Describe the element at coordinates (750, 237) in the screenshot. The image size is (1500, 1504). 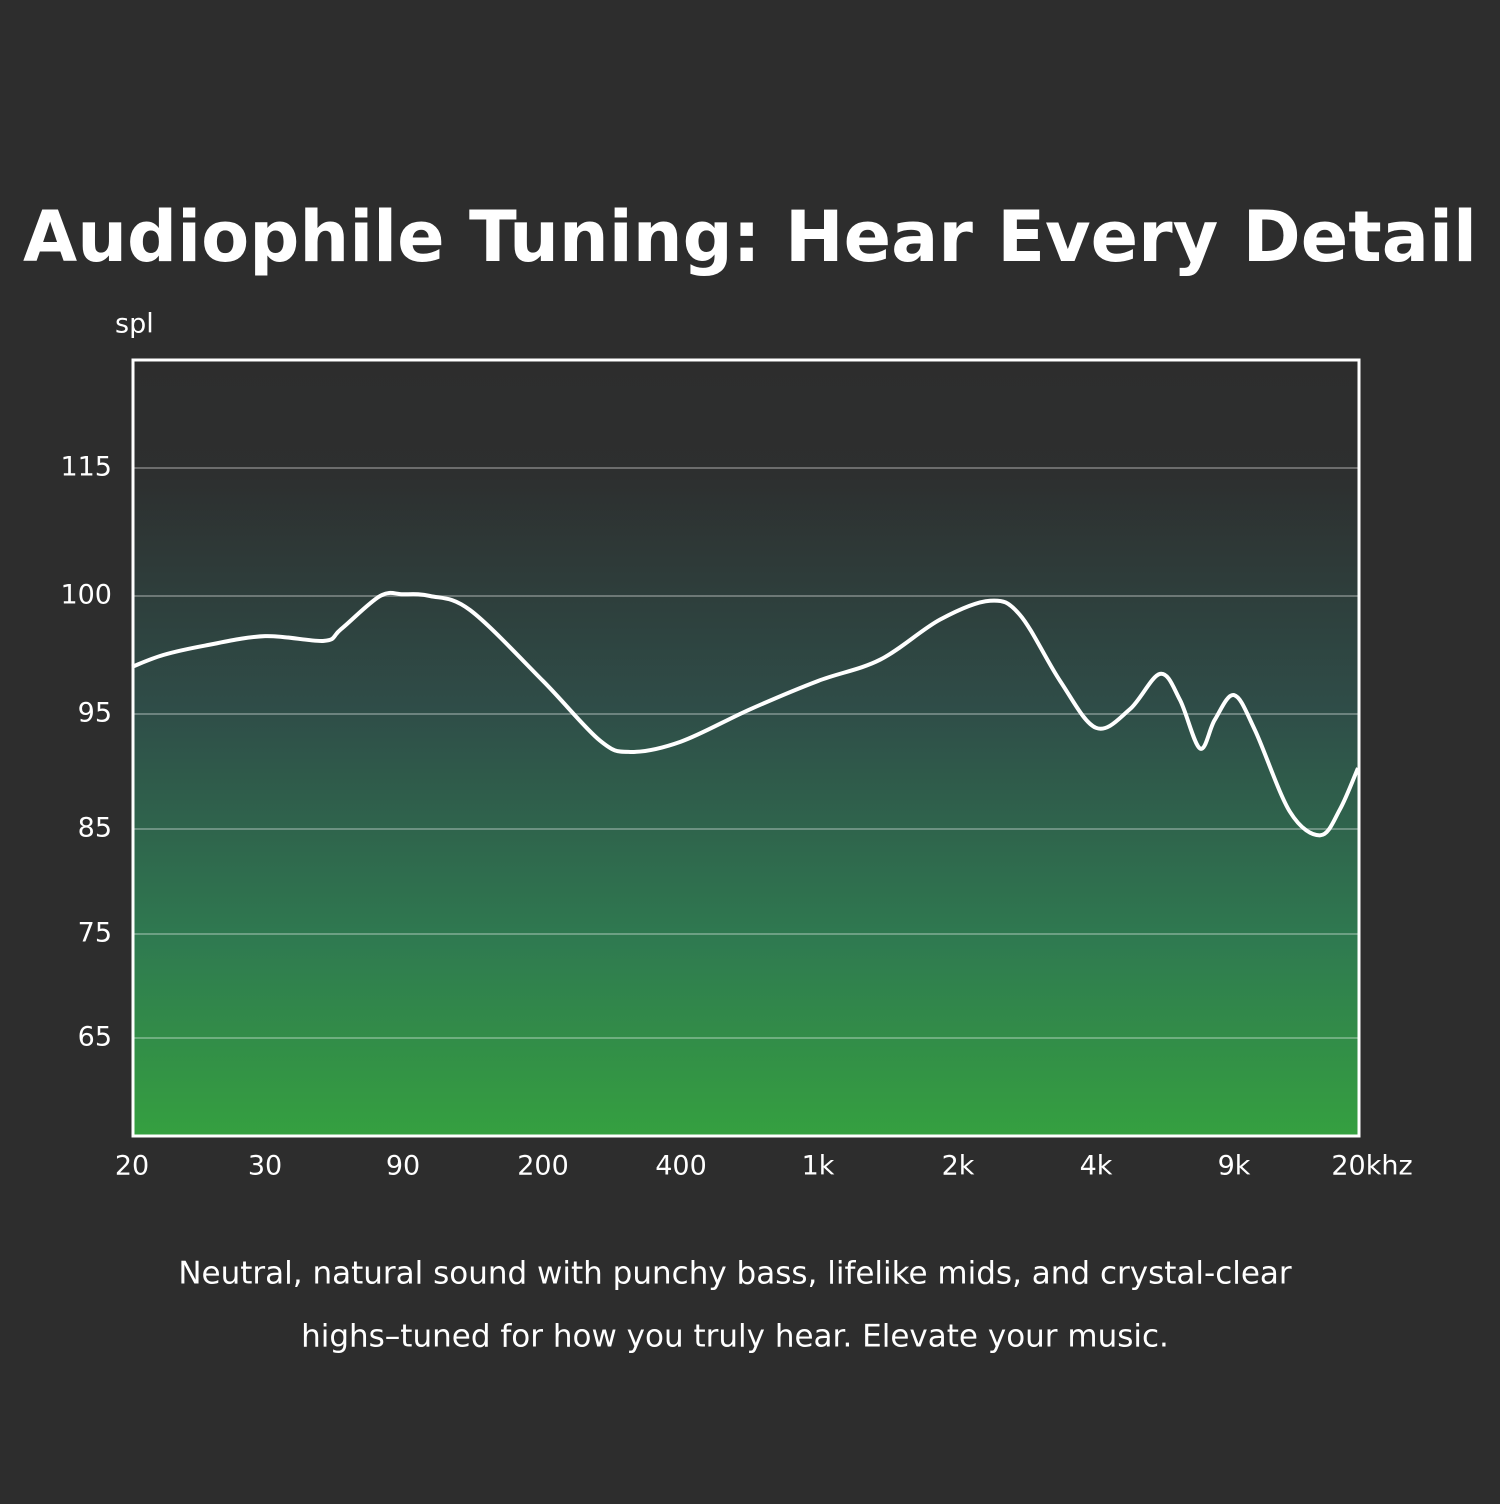
I see `chart-title: Audiophile Tuning: Hear Every Detail` at that location.